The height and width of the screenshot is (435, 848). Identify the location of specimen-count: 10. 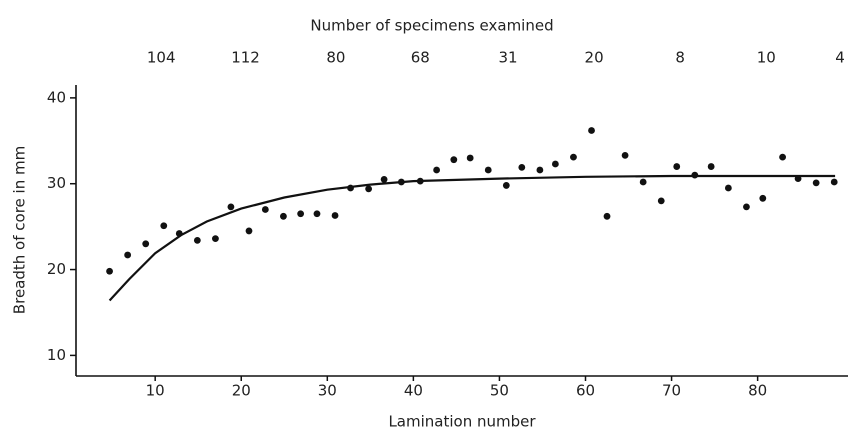
(766, 58).